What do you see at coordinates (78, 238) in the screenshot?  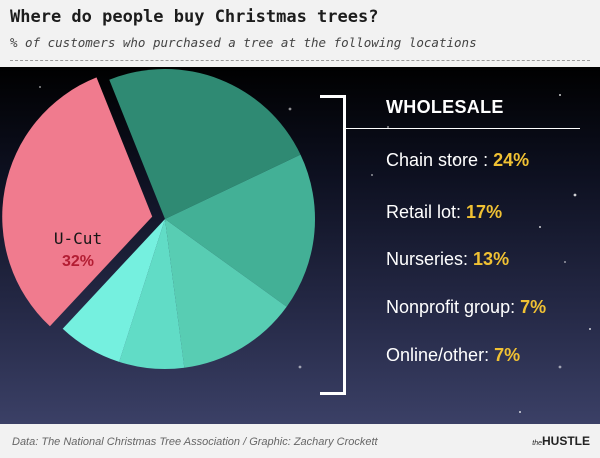 I see `slice-label-u-cut: U-Cut` at bounding box center [78, 238].